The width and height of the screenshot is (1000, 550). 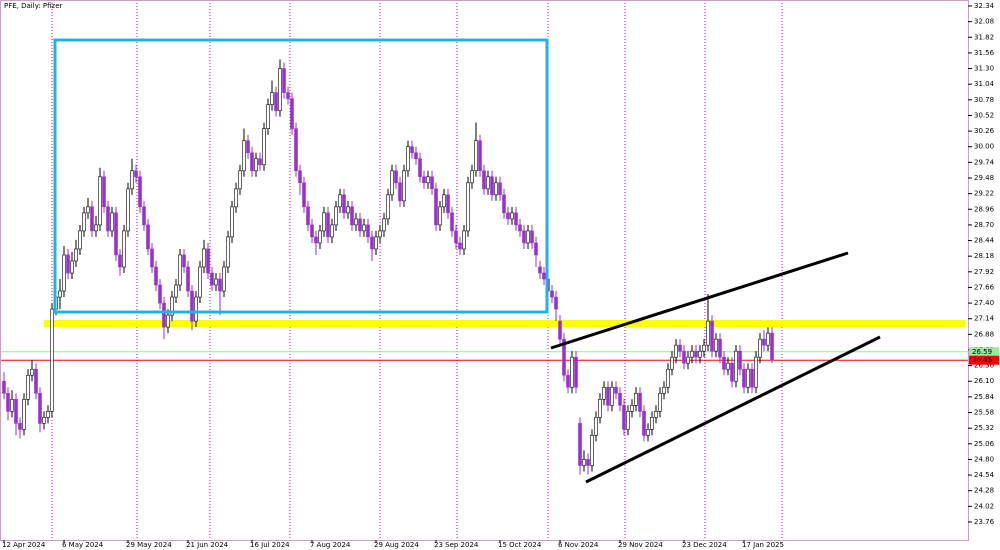 What do you see at coordinates (984, 381) in the screenshot?
I see `y-tick-label: 26.10` at bounding box center [984, 381].